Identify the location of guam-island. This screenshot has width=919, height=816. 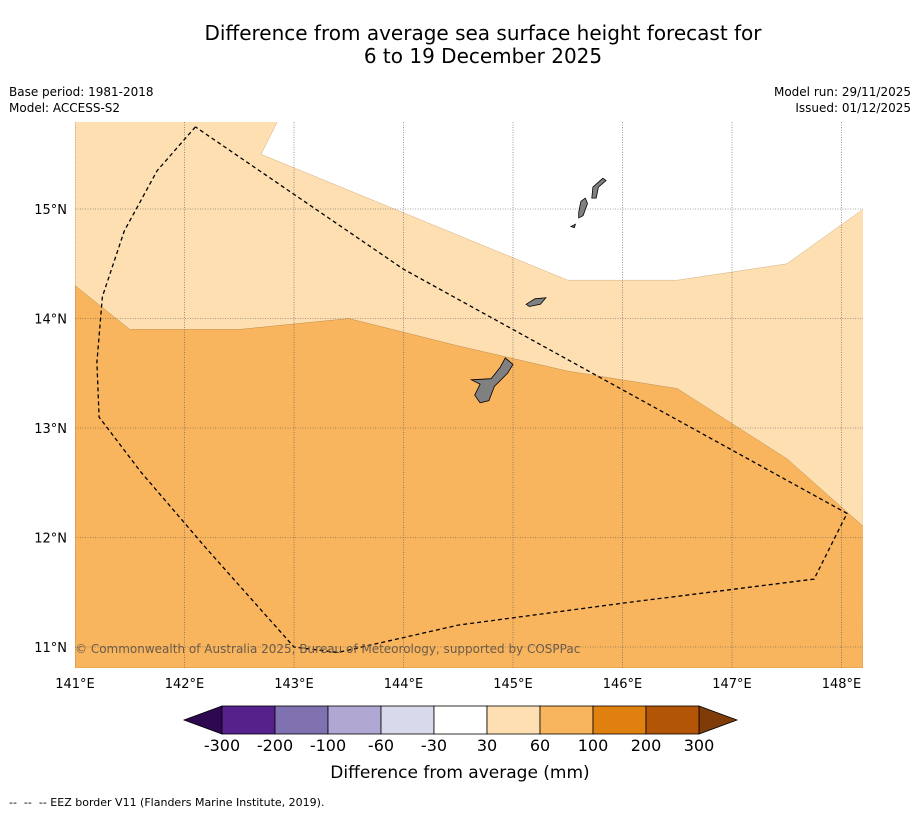
(491, 380).